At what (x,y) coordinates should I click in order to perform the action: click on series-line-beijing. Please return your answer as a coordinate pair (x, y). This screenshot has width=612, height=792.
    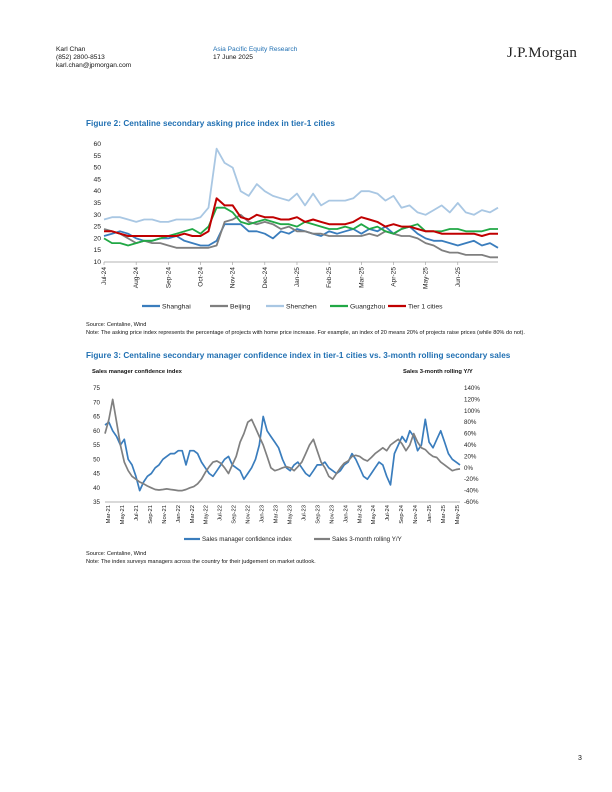
    Looking at the image, I should click on (300, 236).